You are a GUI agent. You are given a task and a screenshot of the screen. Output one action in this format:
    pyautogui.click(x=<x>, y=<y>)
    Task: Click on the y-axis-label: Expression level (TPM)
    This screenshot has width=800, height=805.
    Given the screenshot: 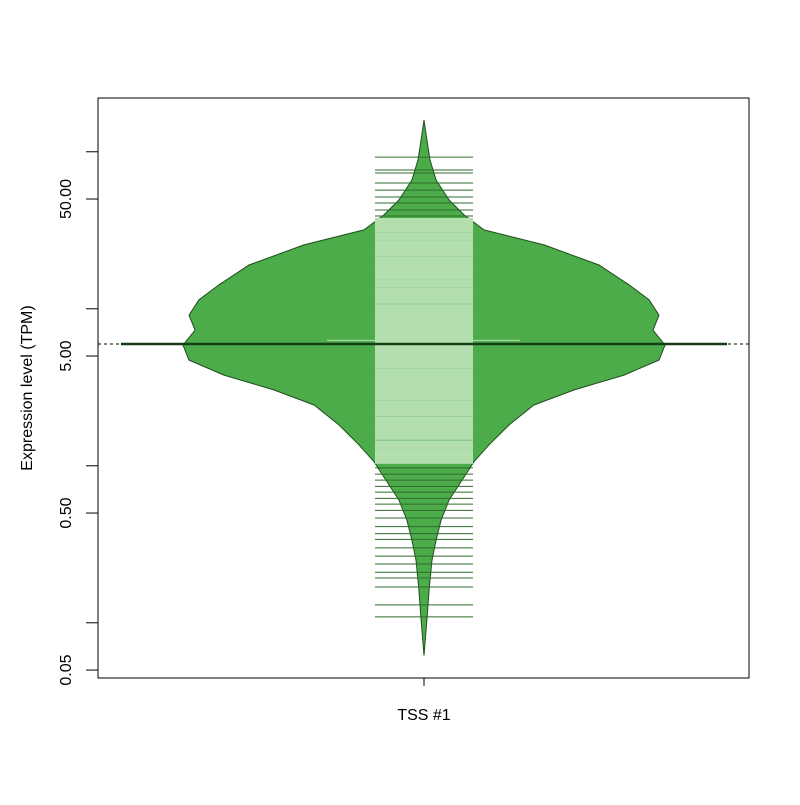 What is the action you would take?
    pyautogui.click(x=27, y=387)
    